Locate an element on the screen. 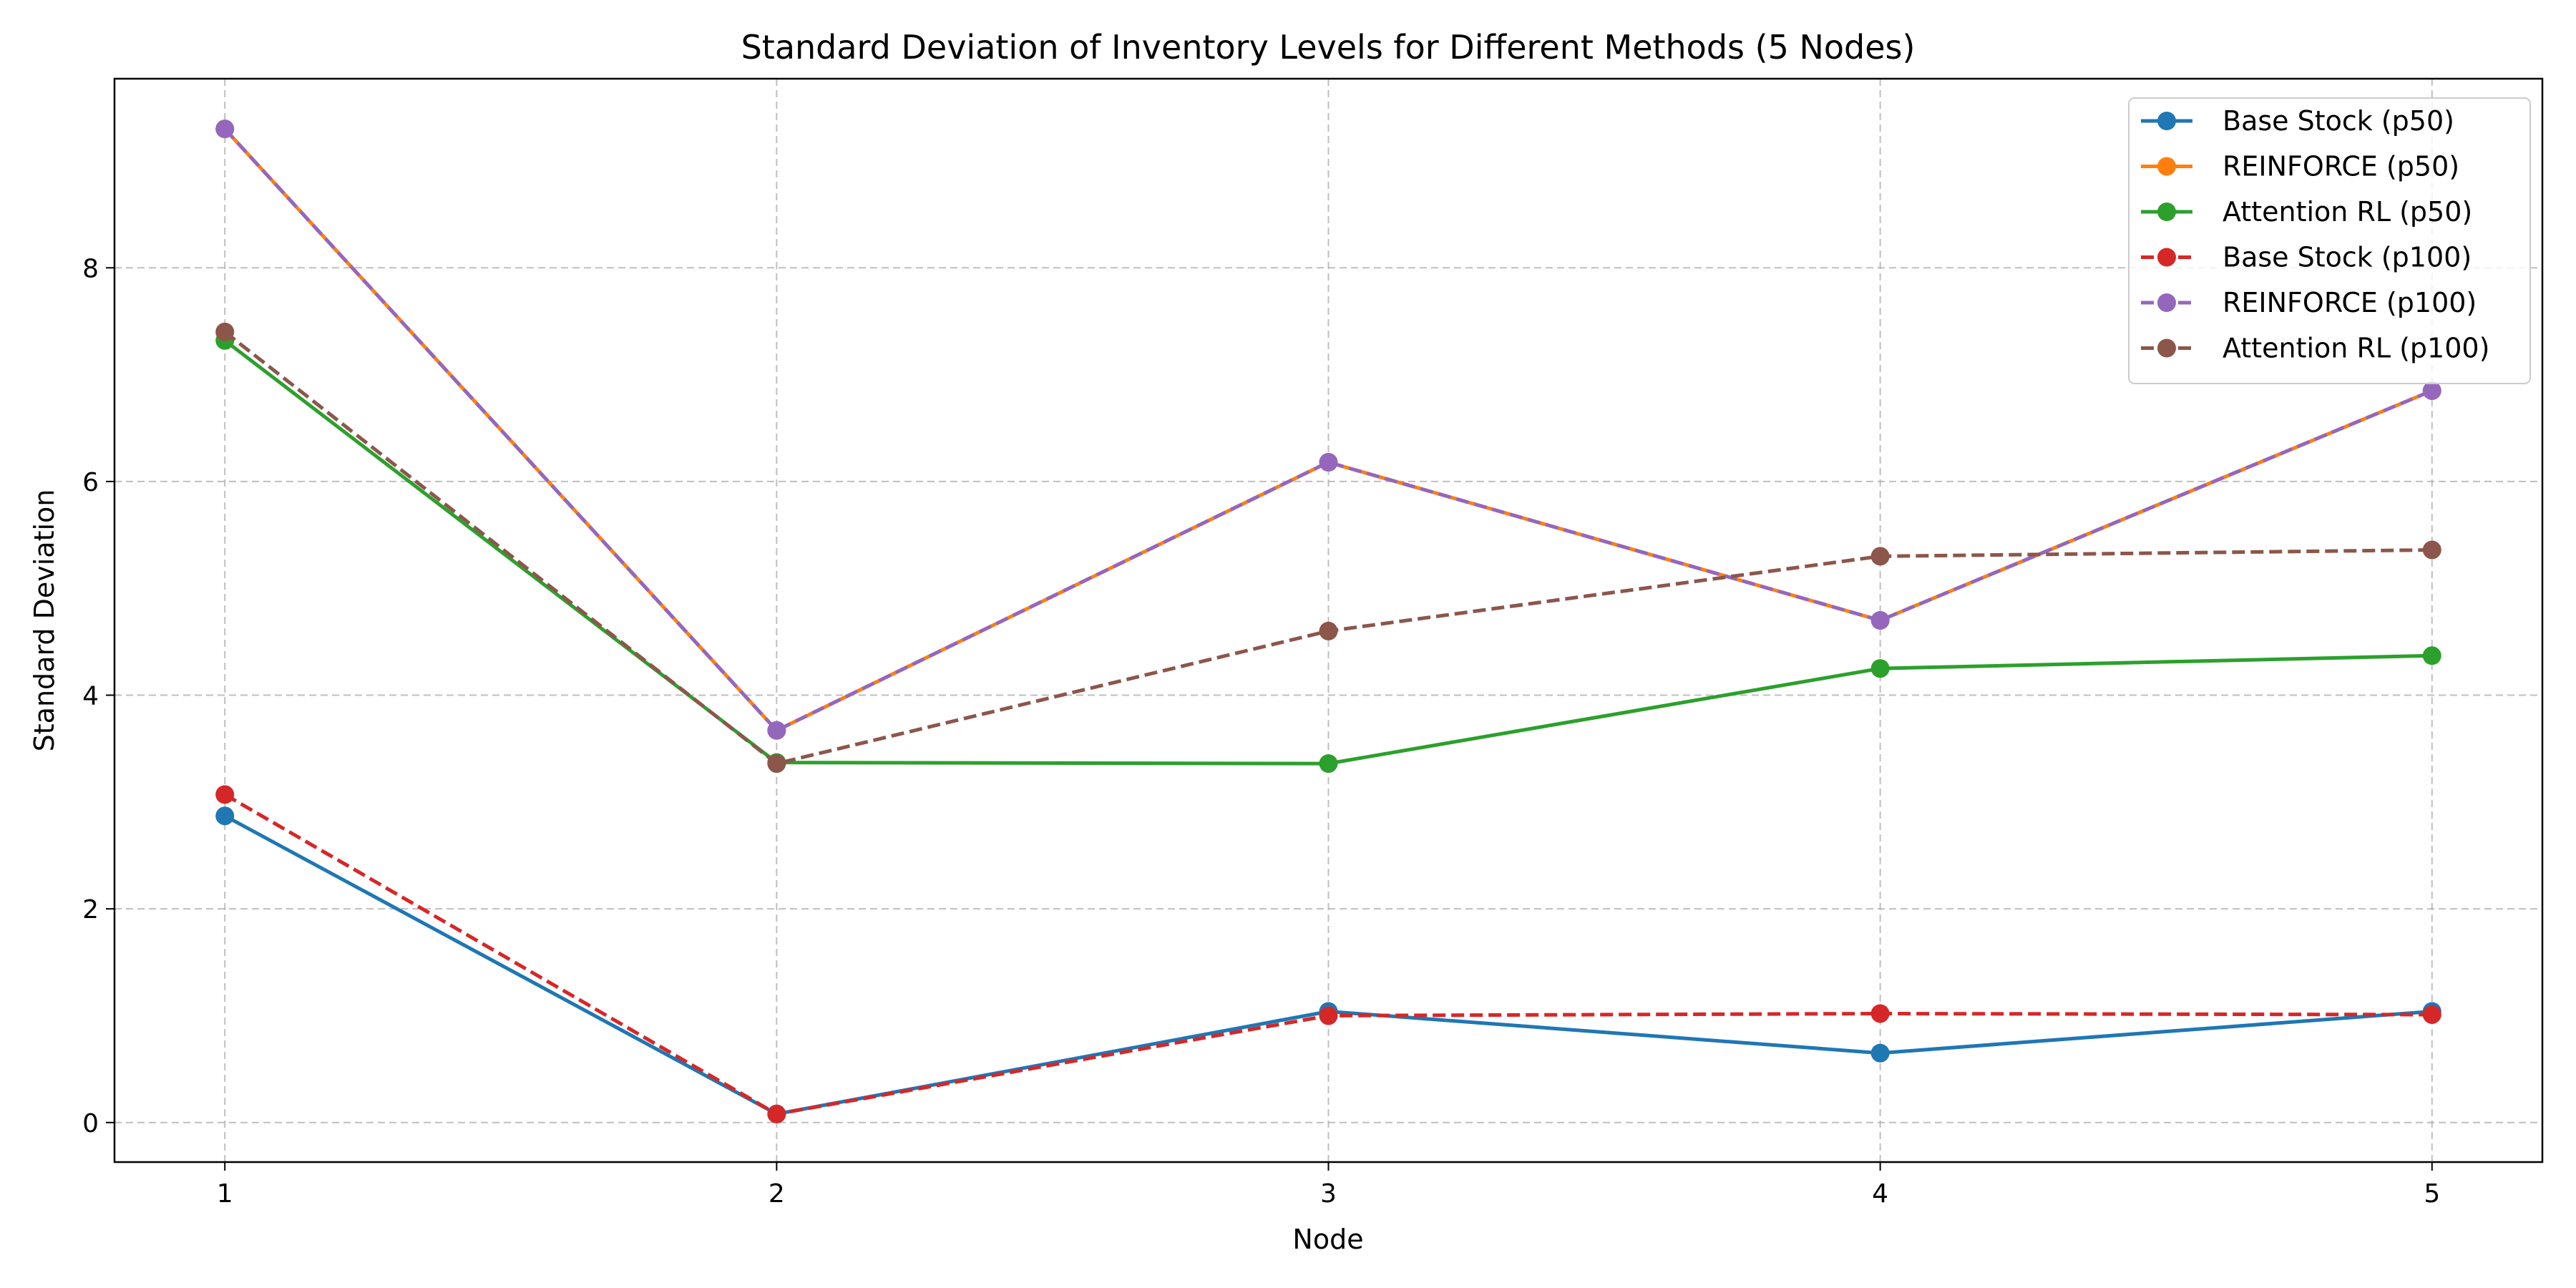  legend-item: REINFORCE (p50) is located at coordinates (2300, 166).